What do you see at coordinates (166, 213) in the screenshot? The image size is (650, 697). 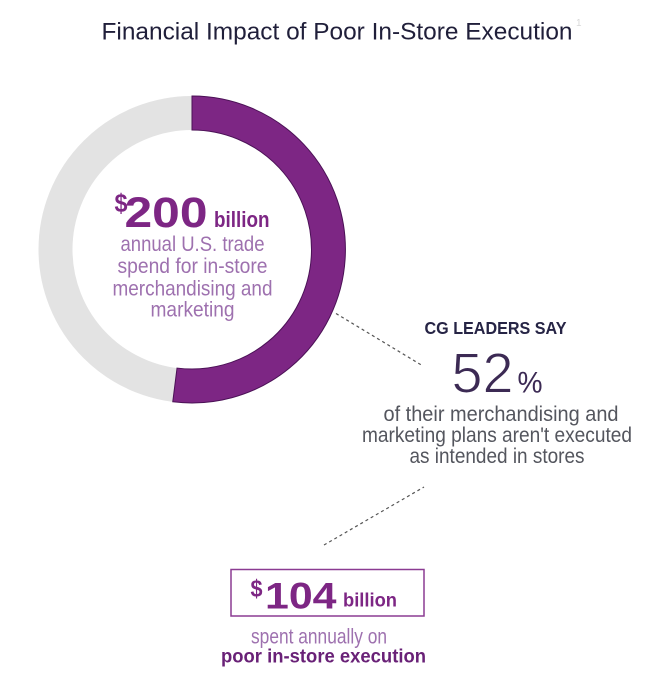 I see `svg-text: 200` at bounding box center [166, 213].